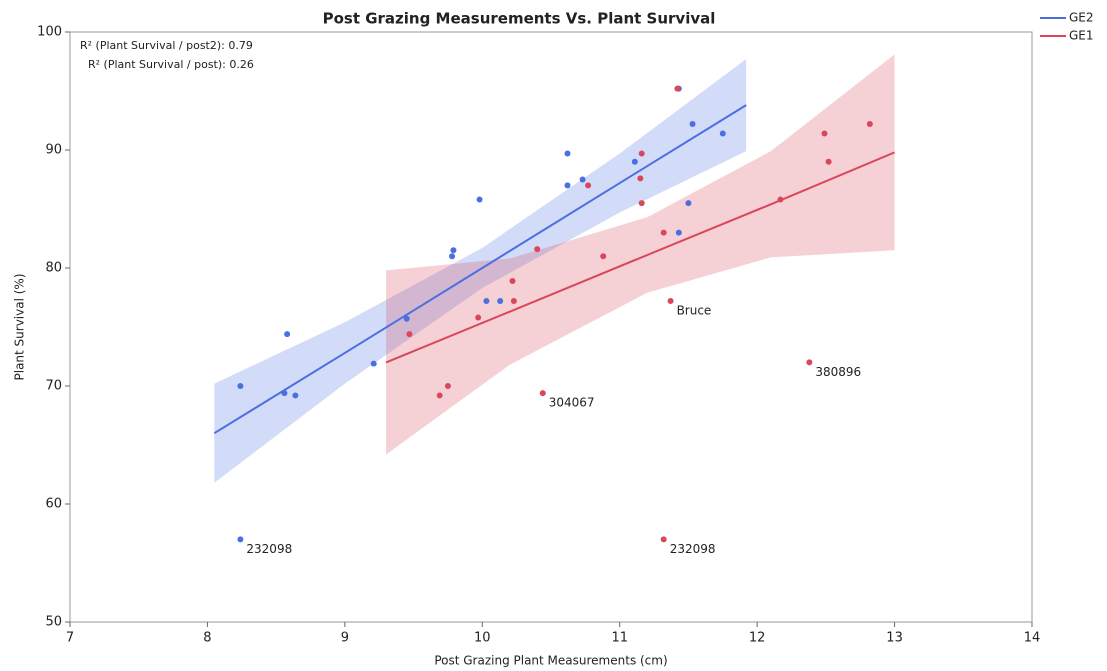 The height and width of the screenshot is (671, 1107). Describe the element at coordinates (757, 638) in the screenshot. I see `x-tick-label: 12` at that location.